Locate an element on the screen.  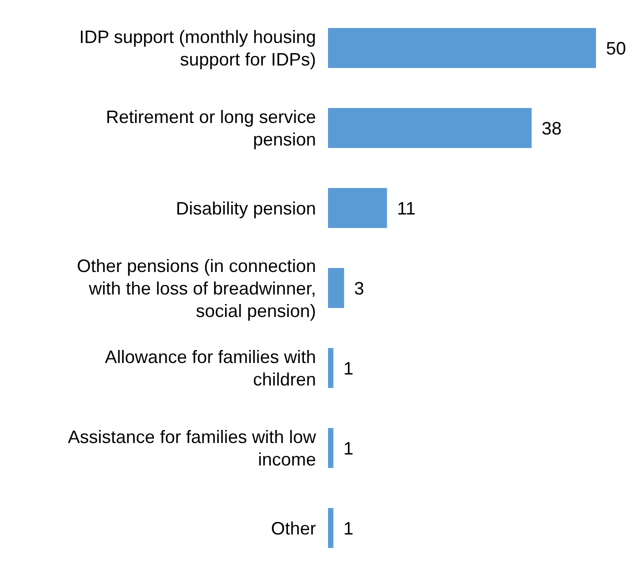
y-tick-label: Disability pension is located at coordinates (246, 208).